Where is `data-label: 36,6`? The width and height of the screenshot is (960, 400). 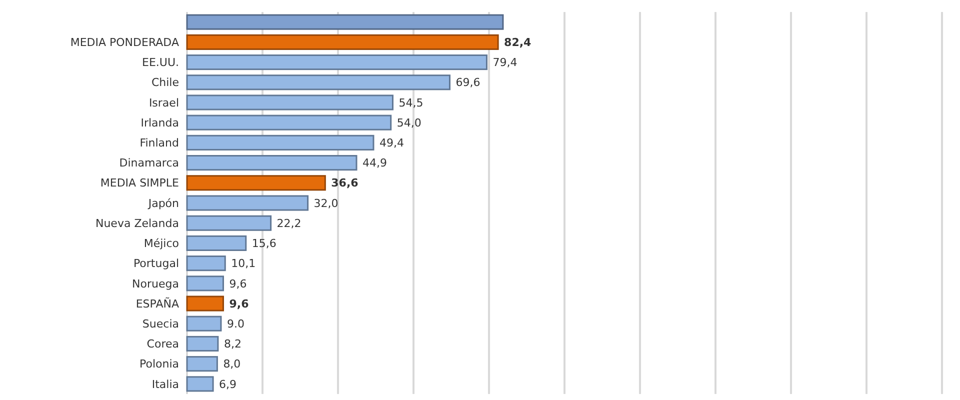
data-label: 36,6 is located at coordinates (345, 183).